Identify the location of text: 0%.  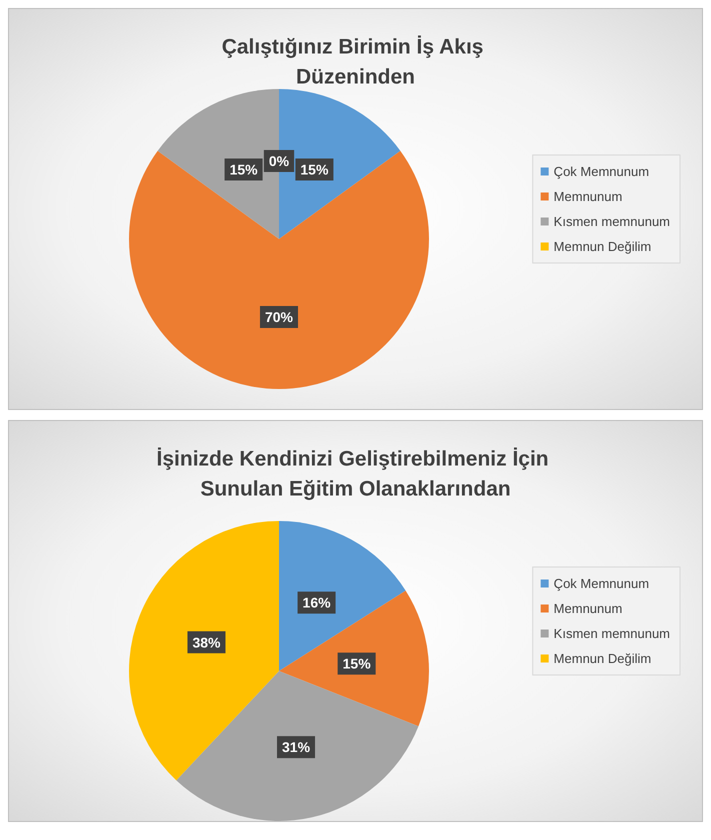
(279, 161).